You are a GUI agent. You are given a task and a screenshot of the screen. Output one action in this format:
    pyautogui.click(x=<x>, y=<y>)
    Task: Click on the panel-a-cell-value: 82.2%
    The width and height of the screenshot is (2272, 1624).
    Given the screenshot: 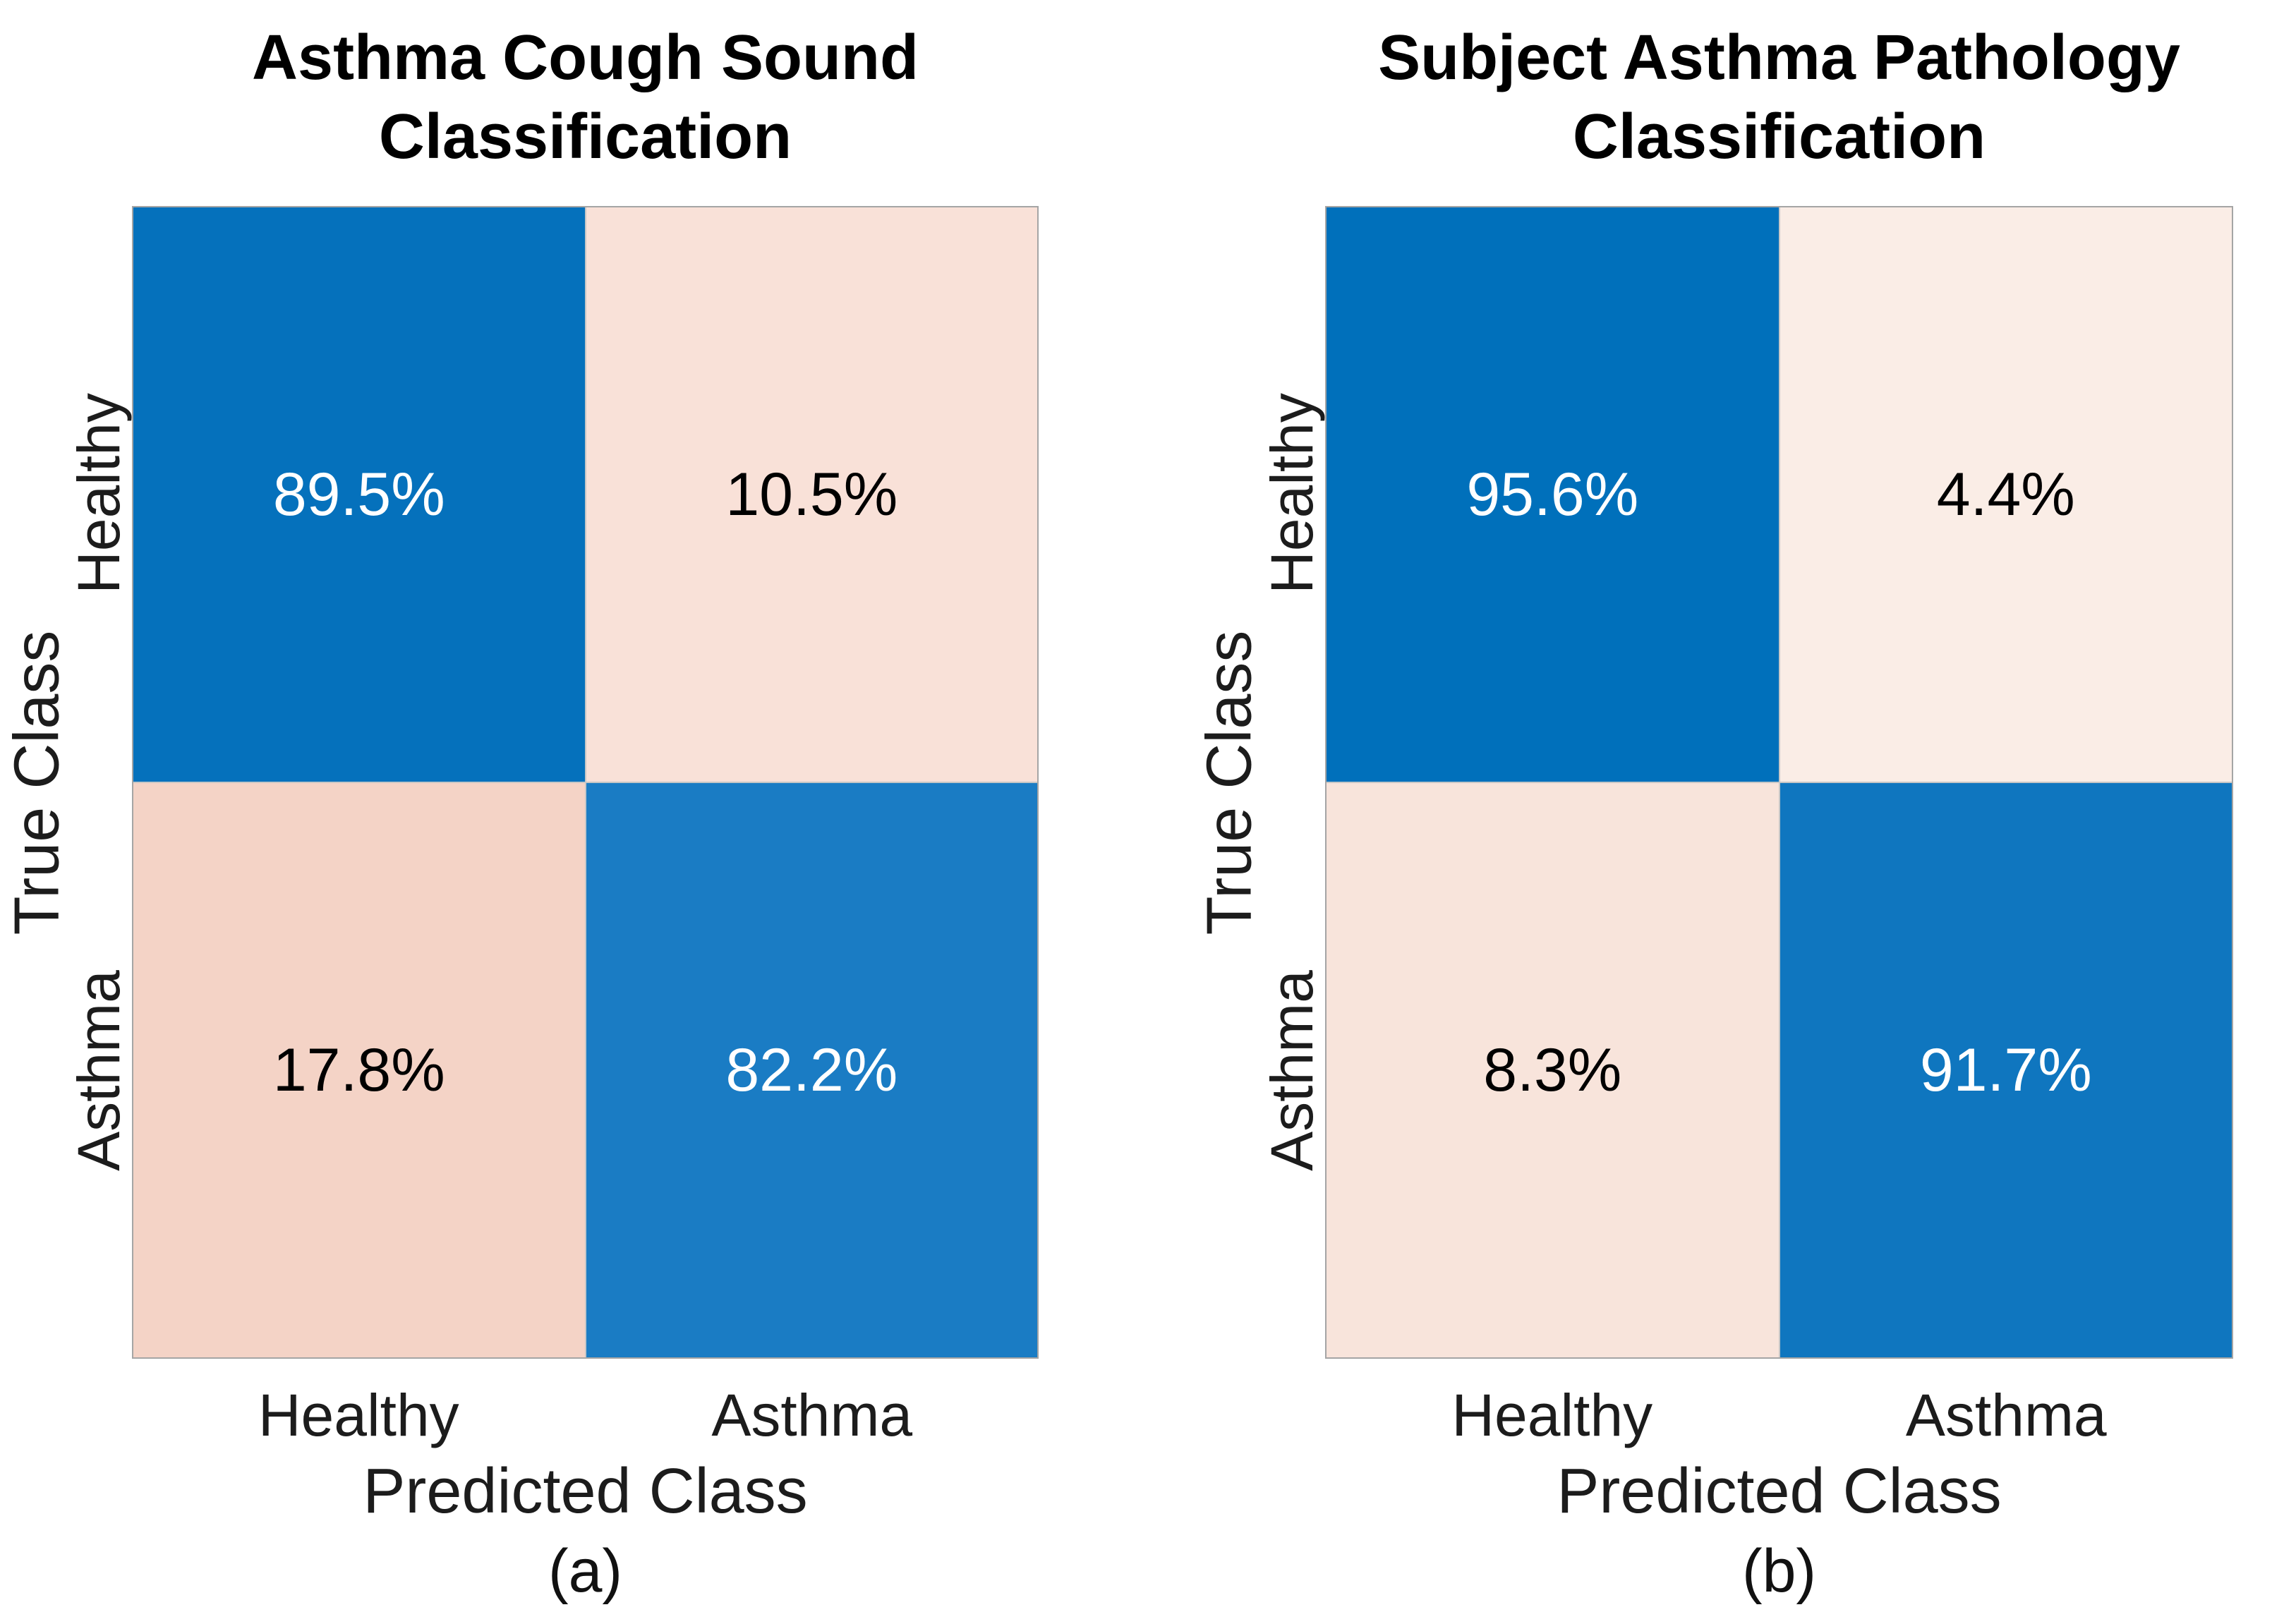 What is the action you would take?
    pyautogui.click(x=811, y=1070)
    